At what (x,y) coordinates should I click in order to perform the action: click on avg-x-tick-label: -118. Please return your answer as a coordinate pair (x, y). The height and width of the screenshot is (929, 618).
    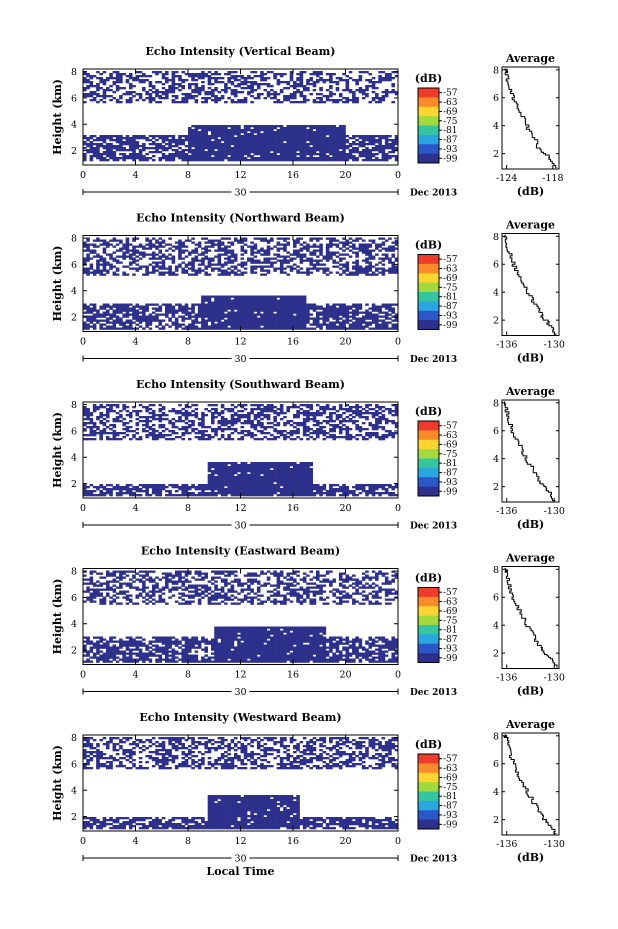
    Looking at the image, I should click on (552, 178).